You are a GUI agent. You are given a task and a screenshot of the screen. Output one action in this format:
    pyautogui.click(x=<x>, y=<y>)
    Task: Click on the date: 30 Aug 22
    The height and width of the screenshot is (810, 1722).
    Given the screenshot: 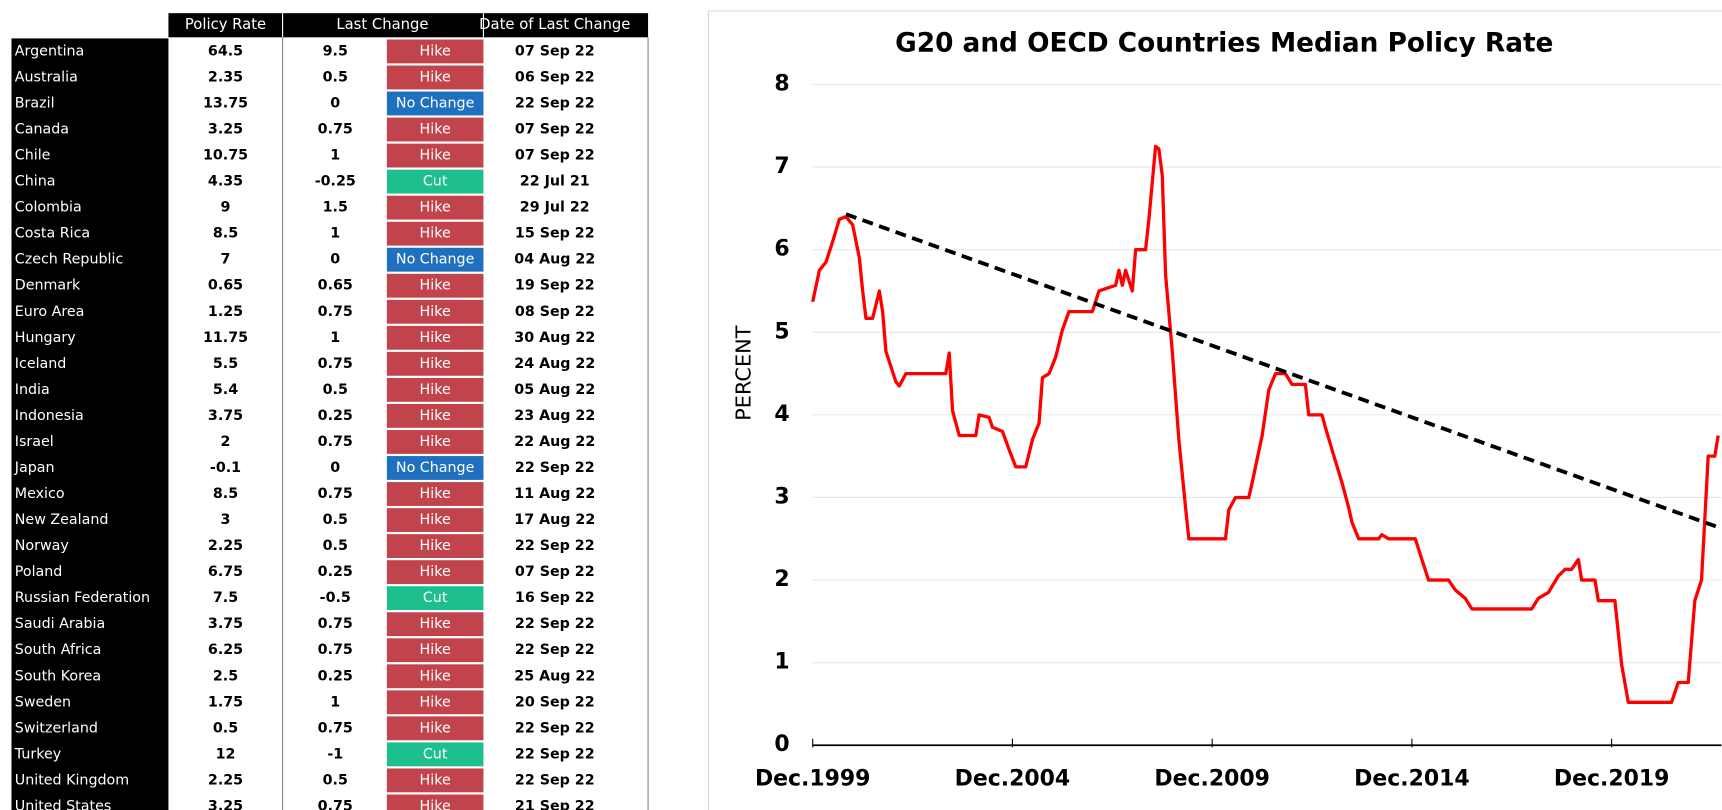 What is the action you would take?
    pyautogui.click(x=554, y=338)
    